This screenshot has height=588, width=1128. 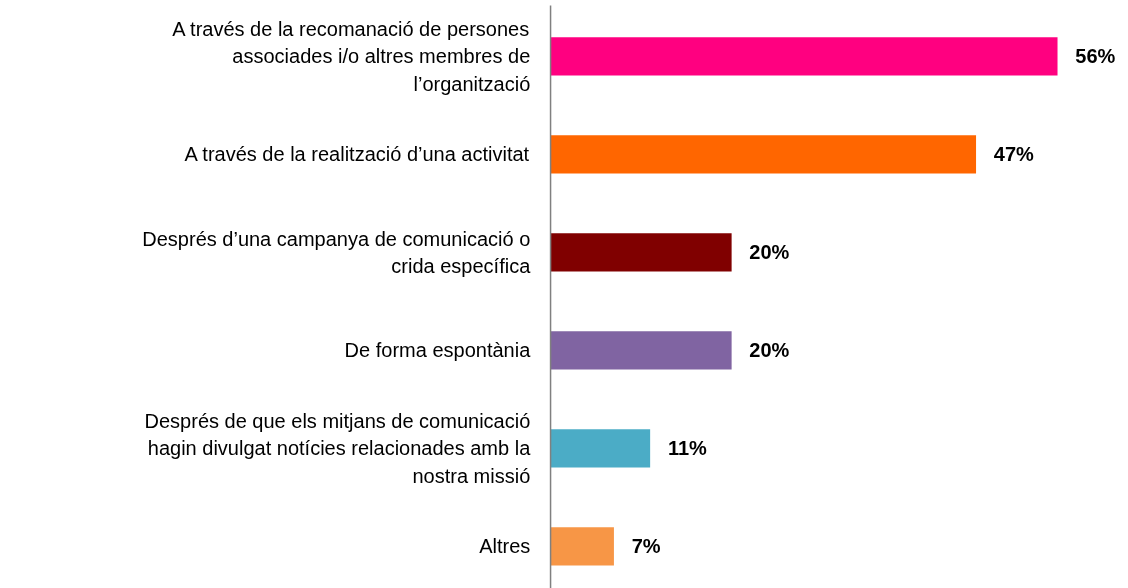 I want to click on y-tick-label: A través de la recomanació de persones associades i/o altres membres de l’organització, so click(x=351, y=56).